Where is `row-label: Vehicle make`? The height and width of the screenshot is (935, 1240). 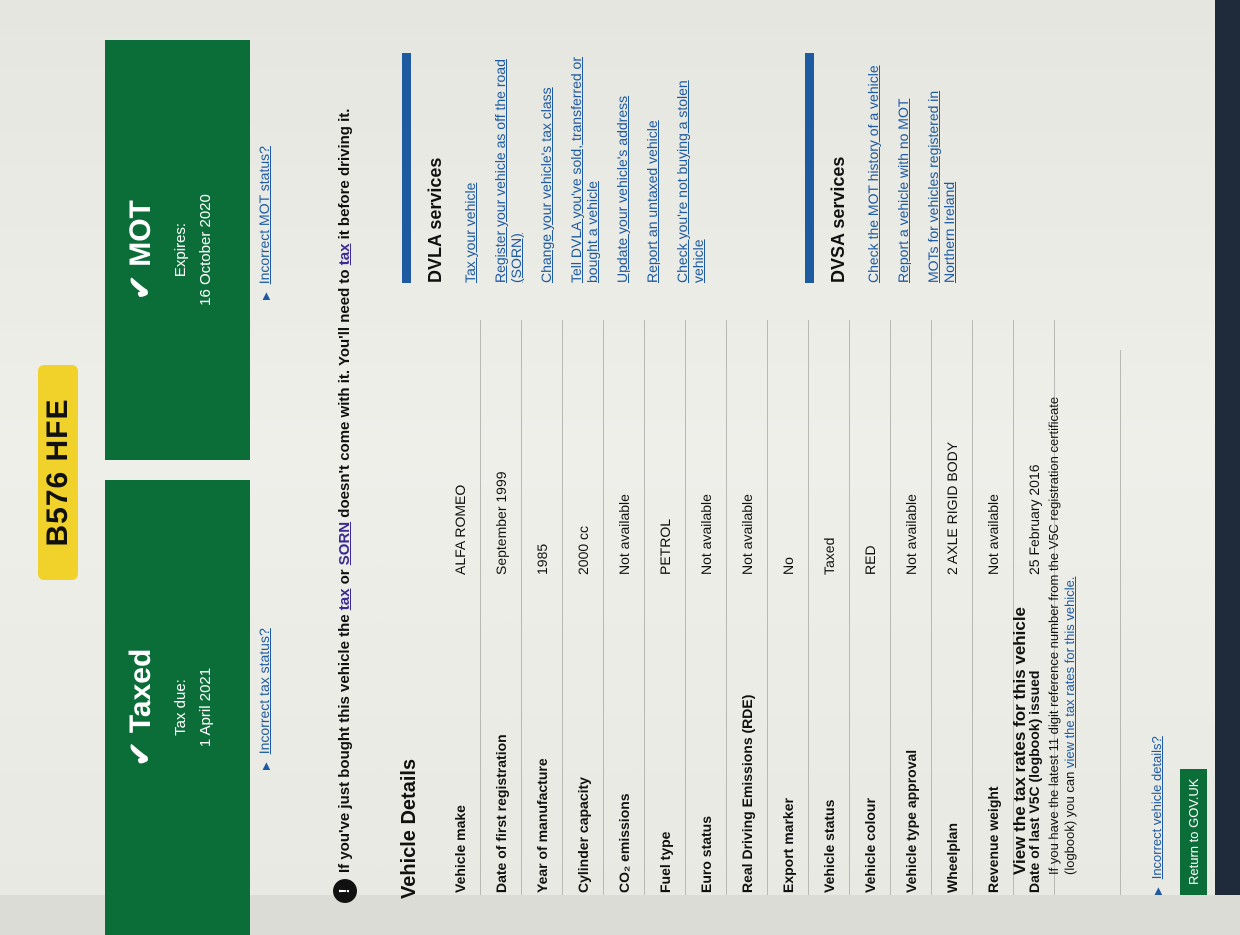 row-label: Vehicle make is located at coordinates (460, 849).